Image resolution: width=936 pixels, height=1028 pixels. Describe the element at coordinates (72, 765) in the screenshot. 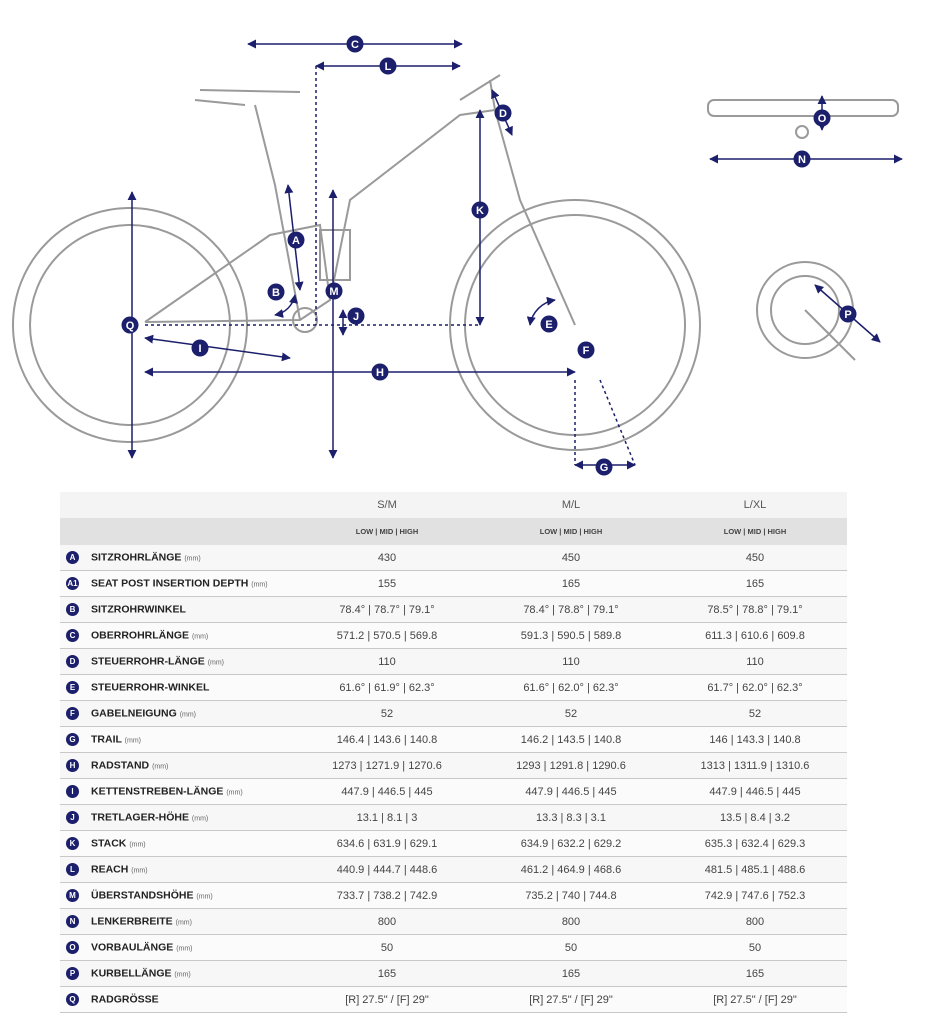

I see `dimension-badge: H` at that location.